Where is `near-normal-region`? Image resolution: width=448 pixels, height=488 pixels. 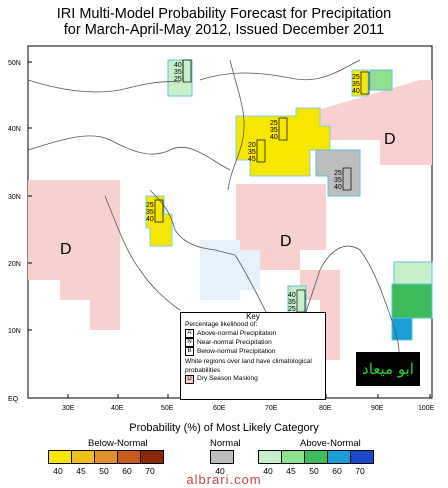 near-normal-region is located at coordinates (338, 173).